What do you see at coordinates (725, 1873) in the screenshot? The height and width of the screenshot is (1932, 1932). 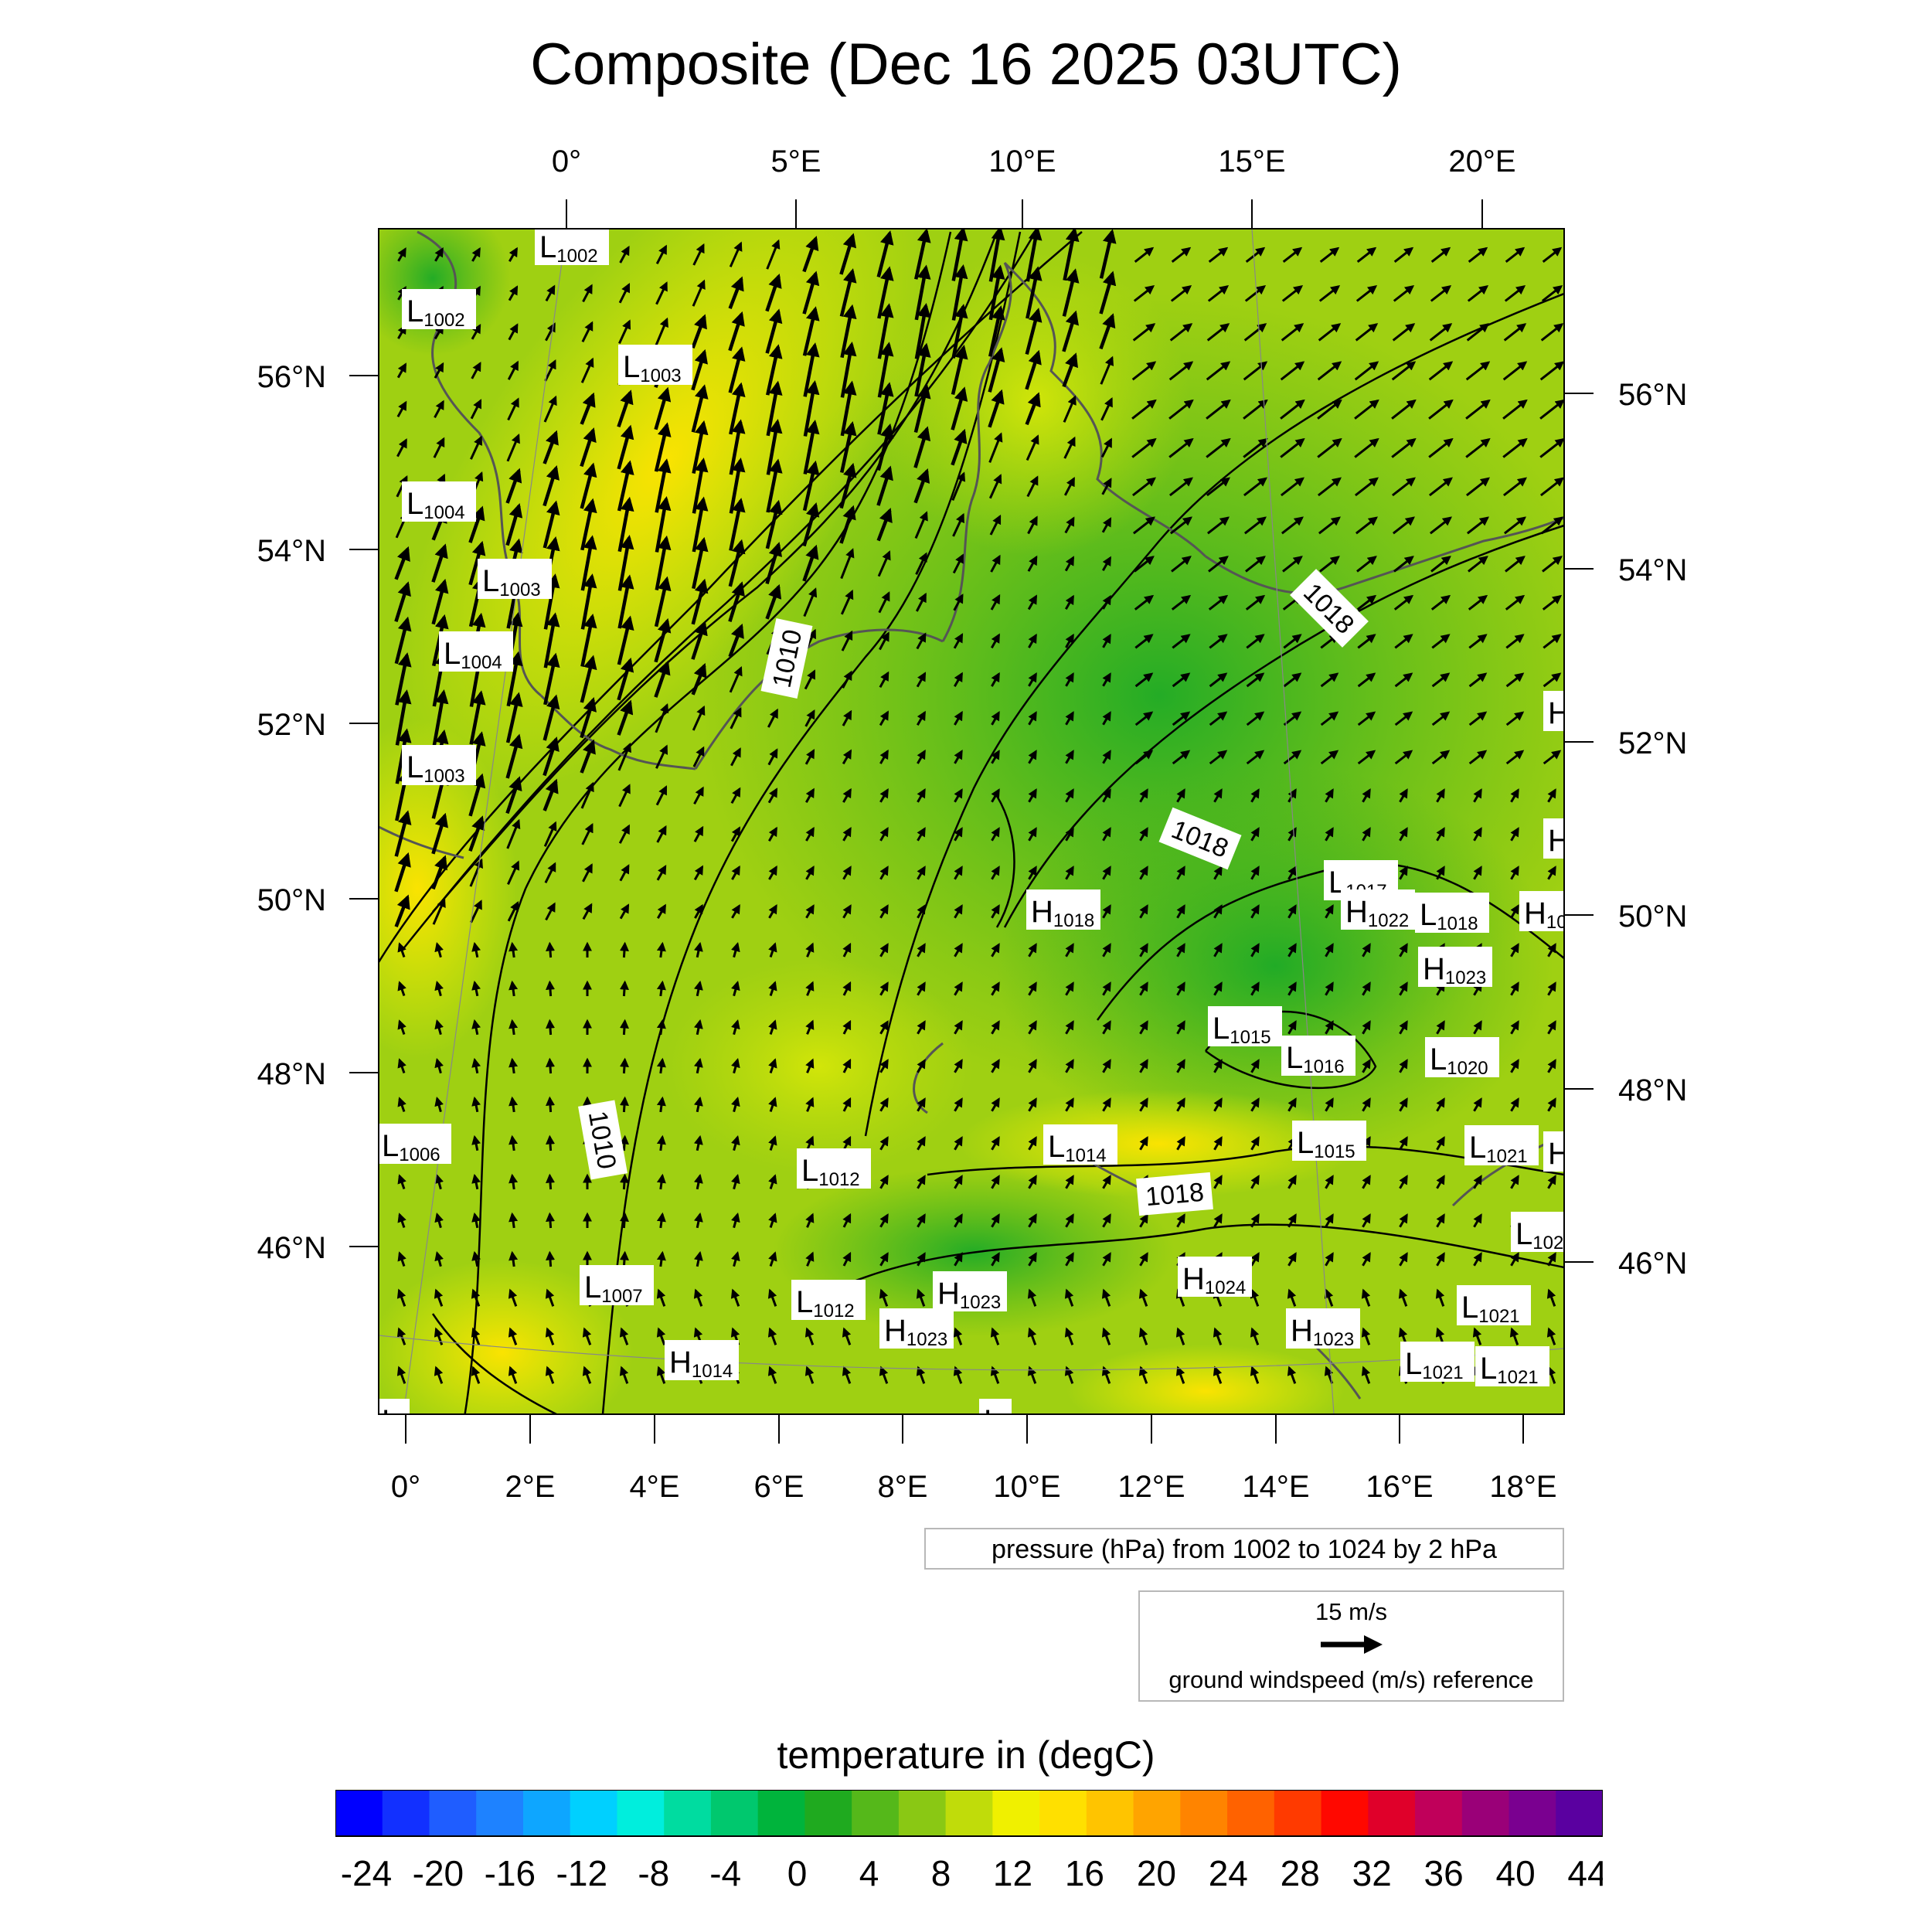 I see `colorbar-tick-label: -4` at bounding box center [725, 1873].